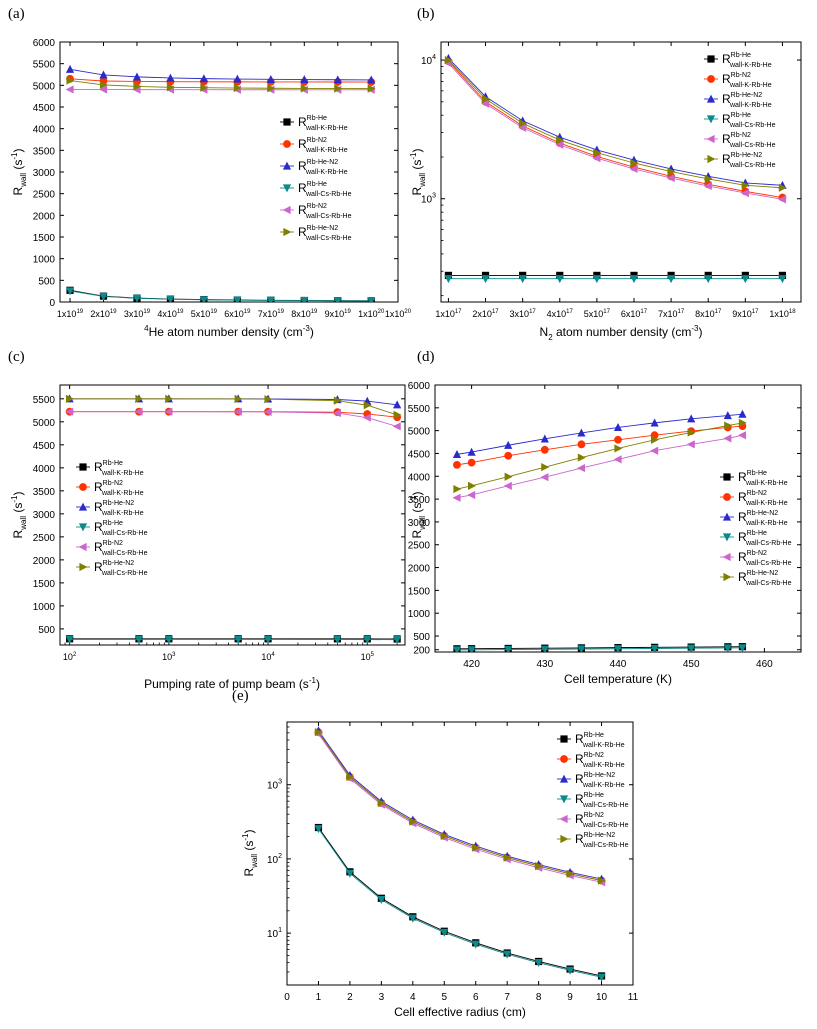  What do you see at coordinates (563, 819) in the screenshot?
I see `legend-marker-rb-n2_cs` at bounding box center [563, 819].